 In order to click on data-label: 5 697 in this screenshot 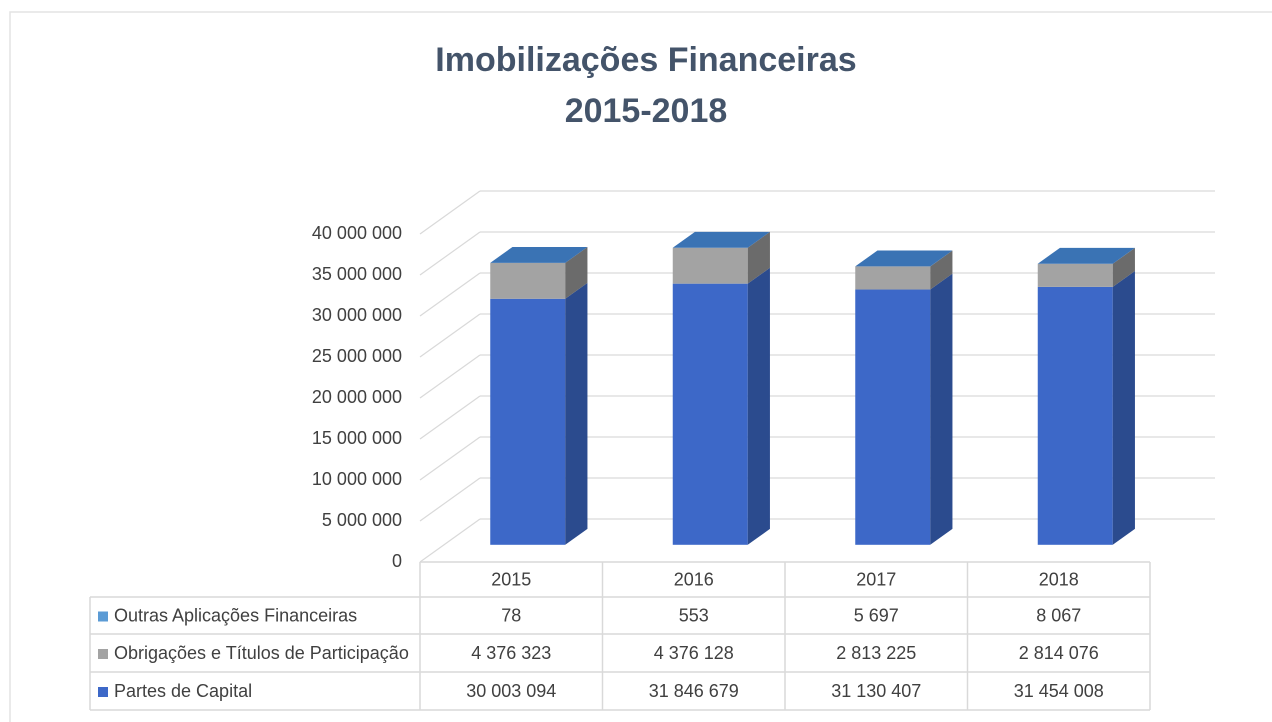, I will do `click(876, 615)`.